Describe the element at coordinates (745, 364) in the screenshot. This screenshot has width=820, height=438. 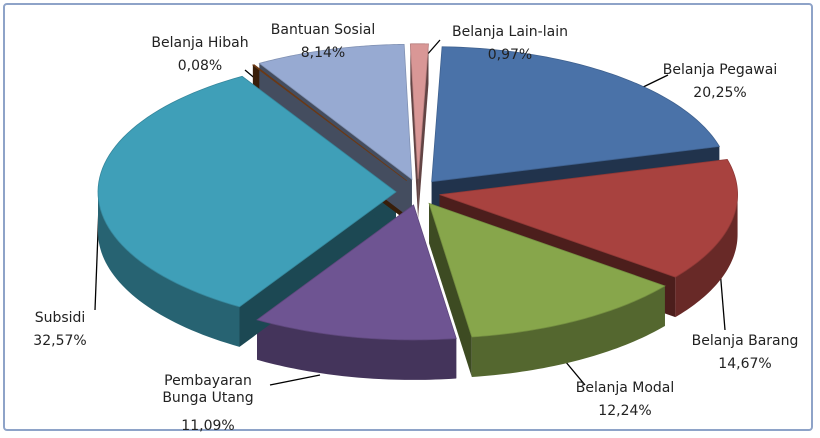
I see `value-label: 14,67%` at that location.